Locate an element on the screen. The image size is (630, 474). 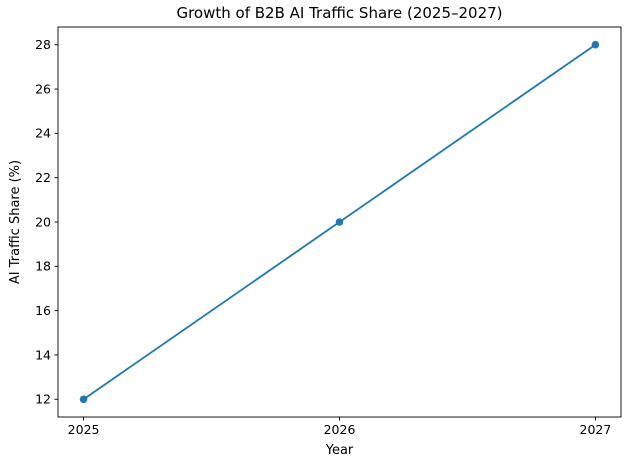
y-axis-label: AI Traffic Share (%) is located at coordinates (15, 222).